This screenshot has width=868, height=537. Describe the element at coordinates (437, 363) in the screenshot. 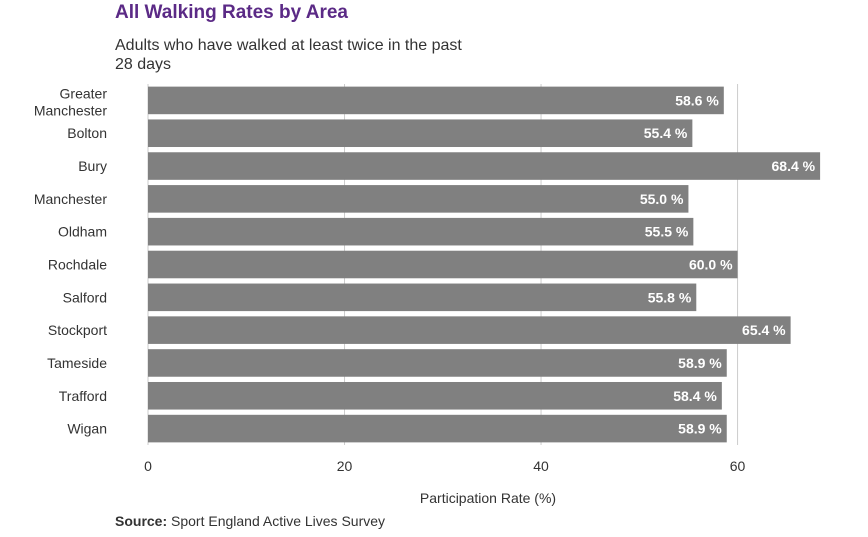

I see `bar-tameside` at that location.